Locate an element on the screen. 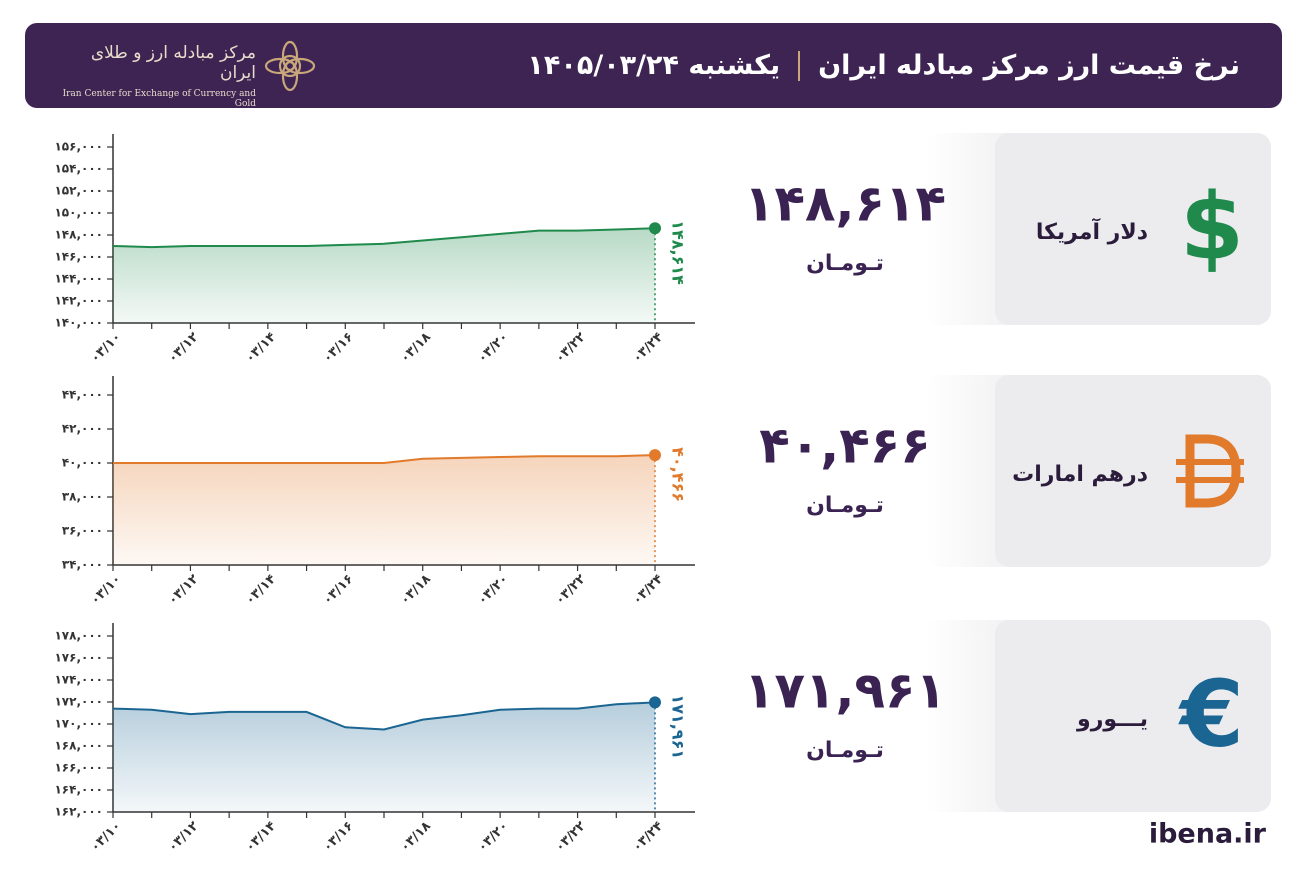 This screenshot has height=870, width=1306. y-tick-label: ۱۴۴,۰۰۰ is located at coordinates (78, 279).